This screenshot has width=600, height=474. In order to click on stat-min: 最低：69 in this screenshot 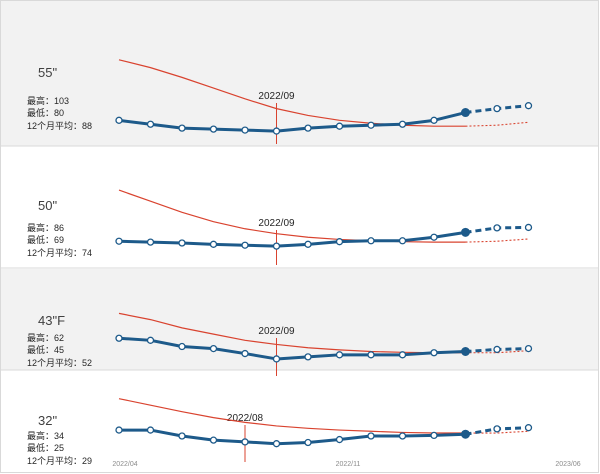, I will do `click(45, 239)`.